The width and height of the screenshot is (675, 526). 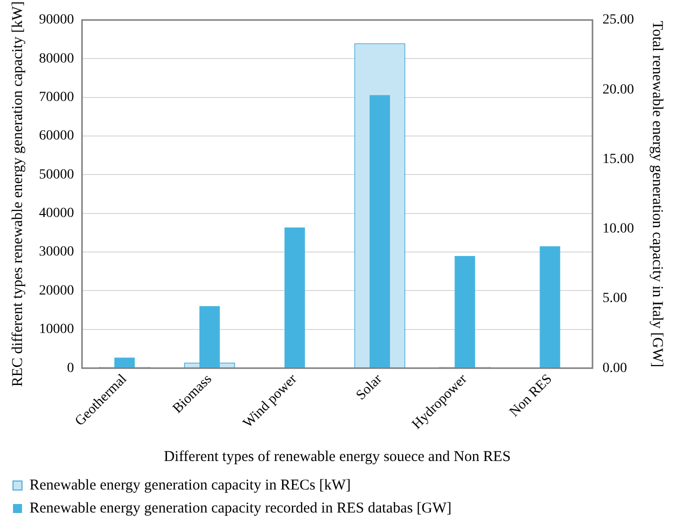 What do you see at coordinates (337, 456) in the screenshot?
I see `x-axis-title: Different types of renewable energy souece and Non RES` at bounding box center [337, 456].